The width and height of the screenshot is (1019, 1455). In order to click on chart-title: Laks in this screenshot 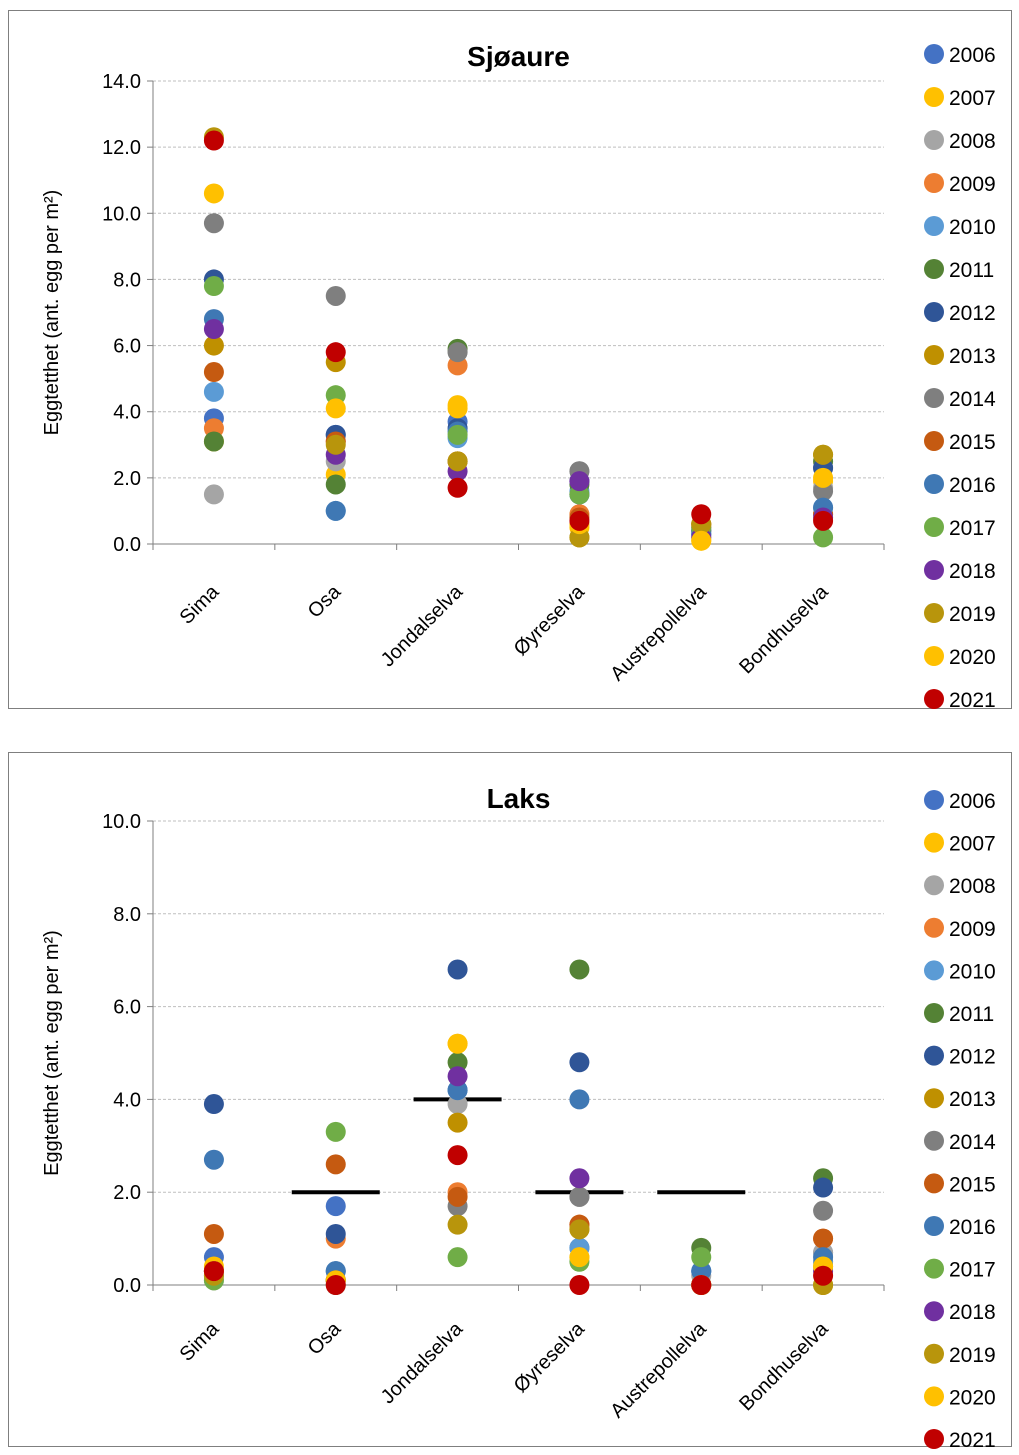, I will do `click(519, 798)`.